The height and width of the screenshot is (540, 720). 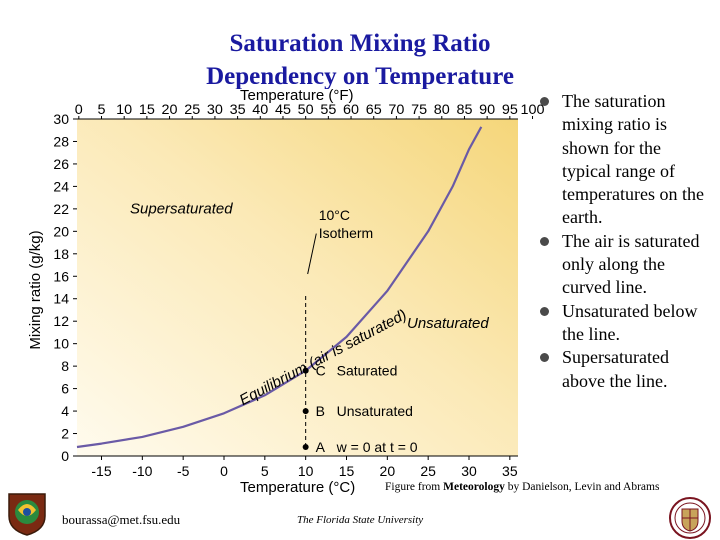 What do you see at coordinates (305, 370) in the screenshot?
I see `point-c` at bounding box center [305, 370].